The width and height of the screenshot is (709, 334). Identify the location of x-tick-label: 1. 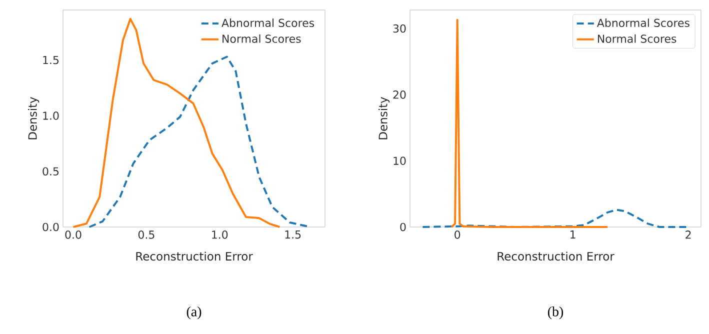
(573, 234).